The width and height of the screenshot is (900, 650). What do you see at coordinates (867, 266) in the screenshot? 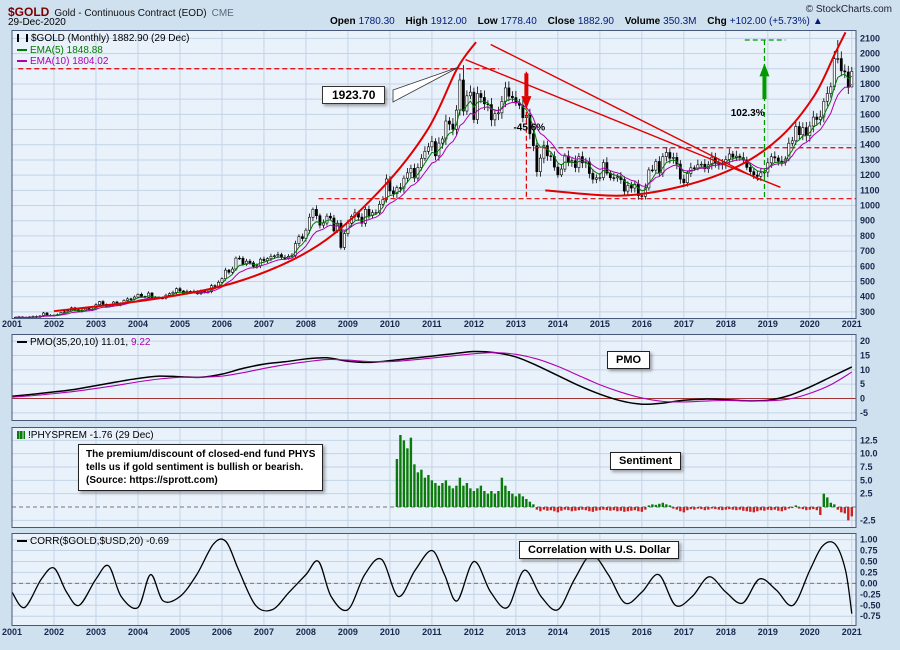
I see `svg-text: 600` at bounding box center [867, 266].